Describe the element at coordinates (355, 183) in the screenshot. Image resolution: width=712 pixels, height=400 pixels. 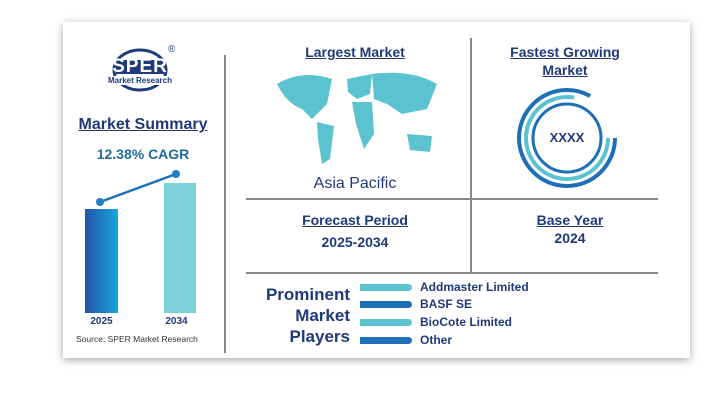
I see `largest-market-value: Asia Pacific` at that location.